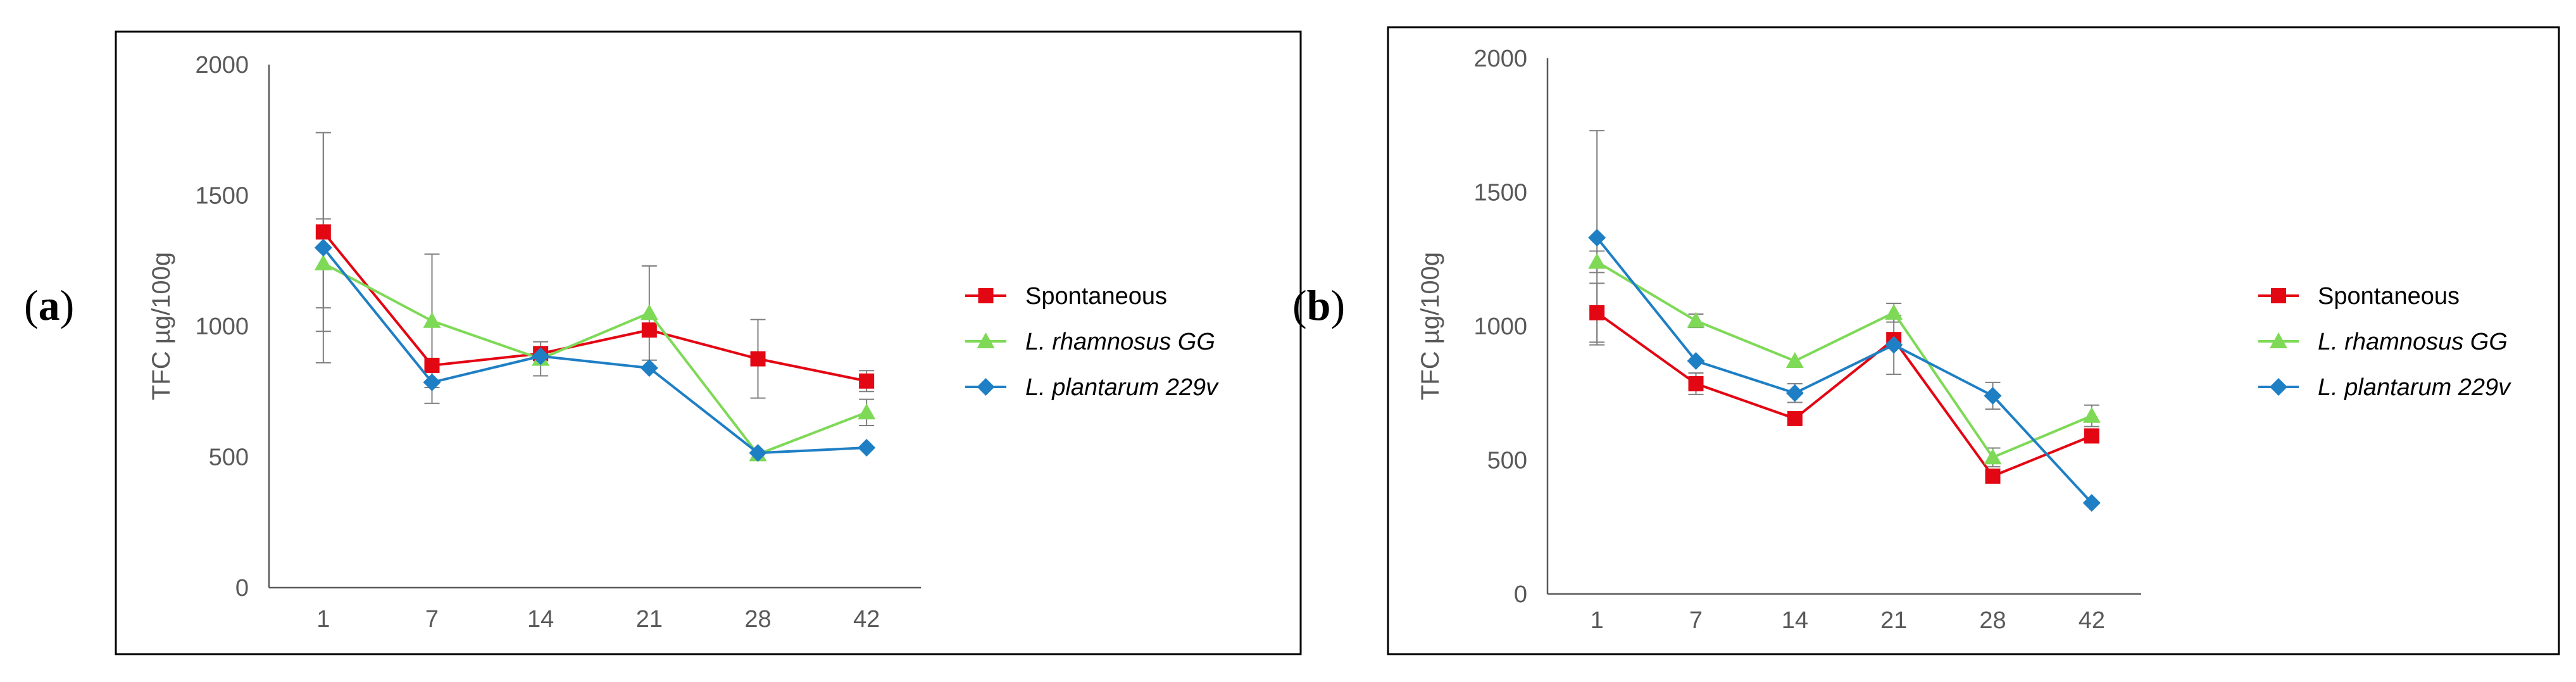 This screenshot has height=682, width=2576. I want to click on chart-a-legend-label: Spontaneous, so click(1096, 296).